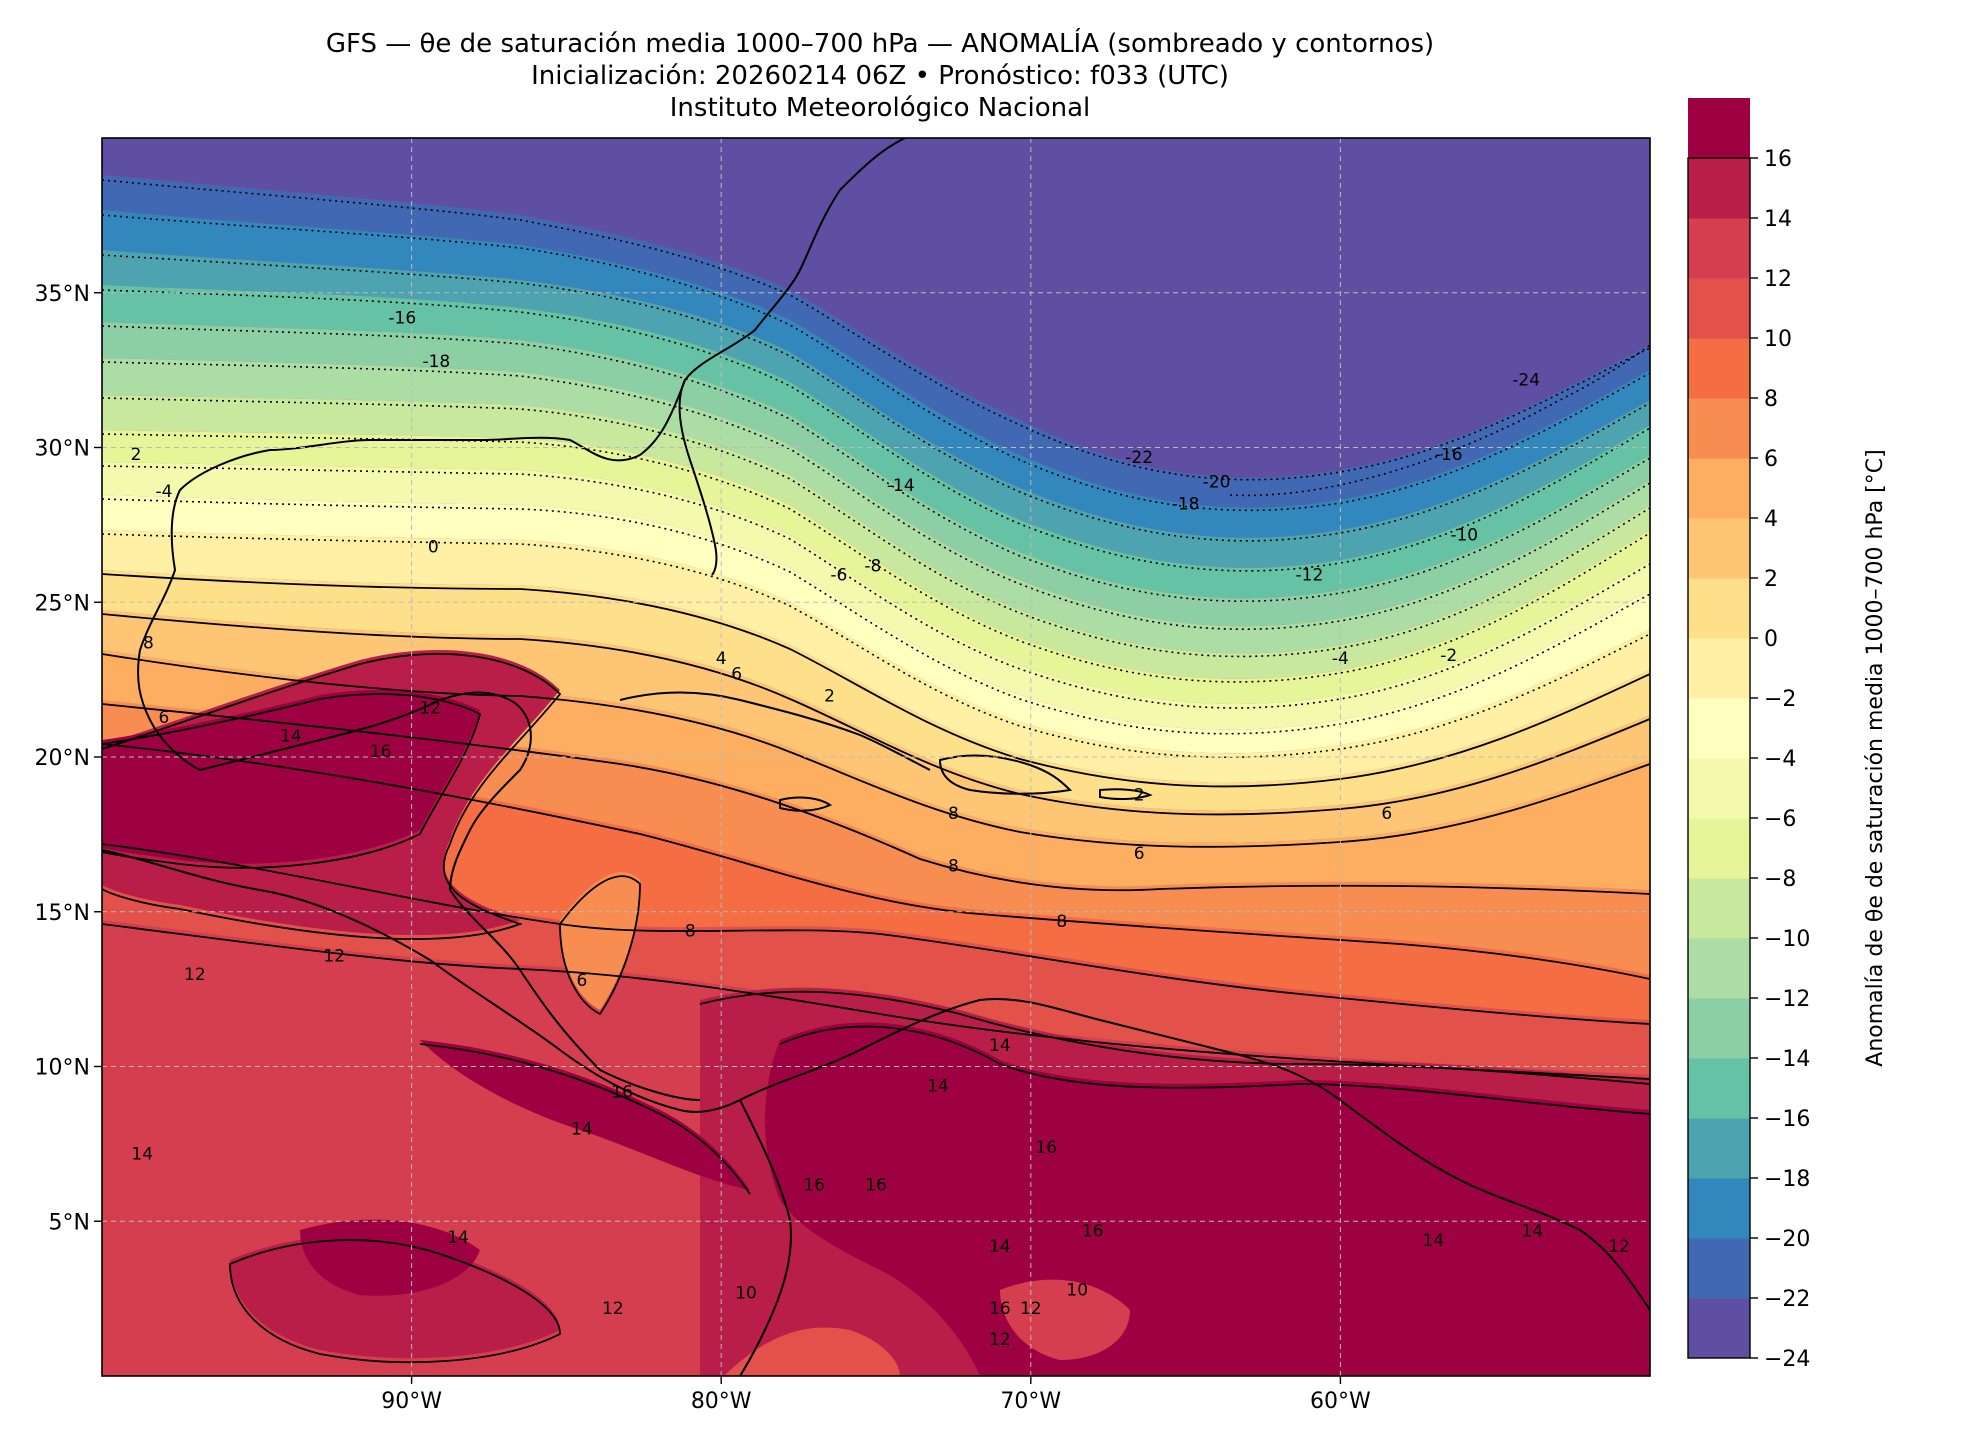 The image size is (1980, 1440). What do you see at coordinates (1771, 399) in the screenshot?
I see `colorbar-tick-label: 8` at bounding box center [1771, 399].